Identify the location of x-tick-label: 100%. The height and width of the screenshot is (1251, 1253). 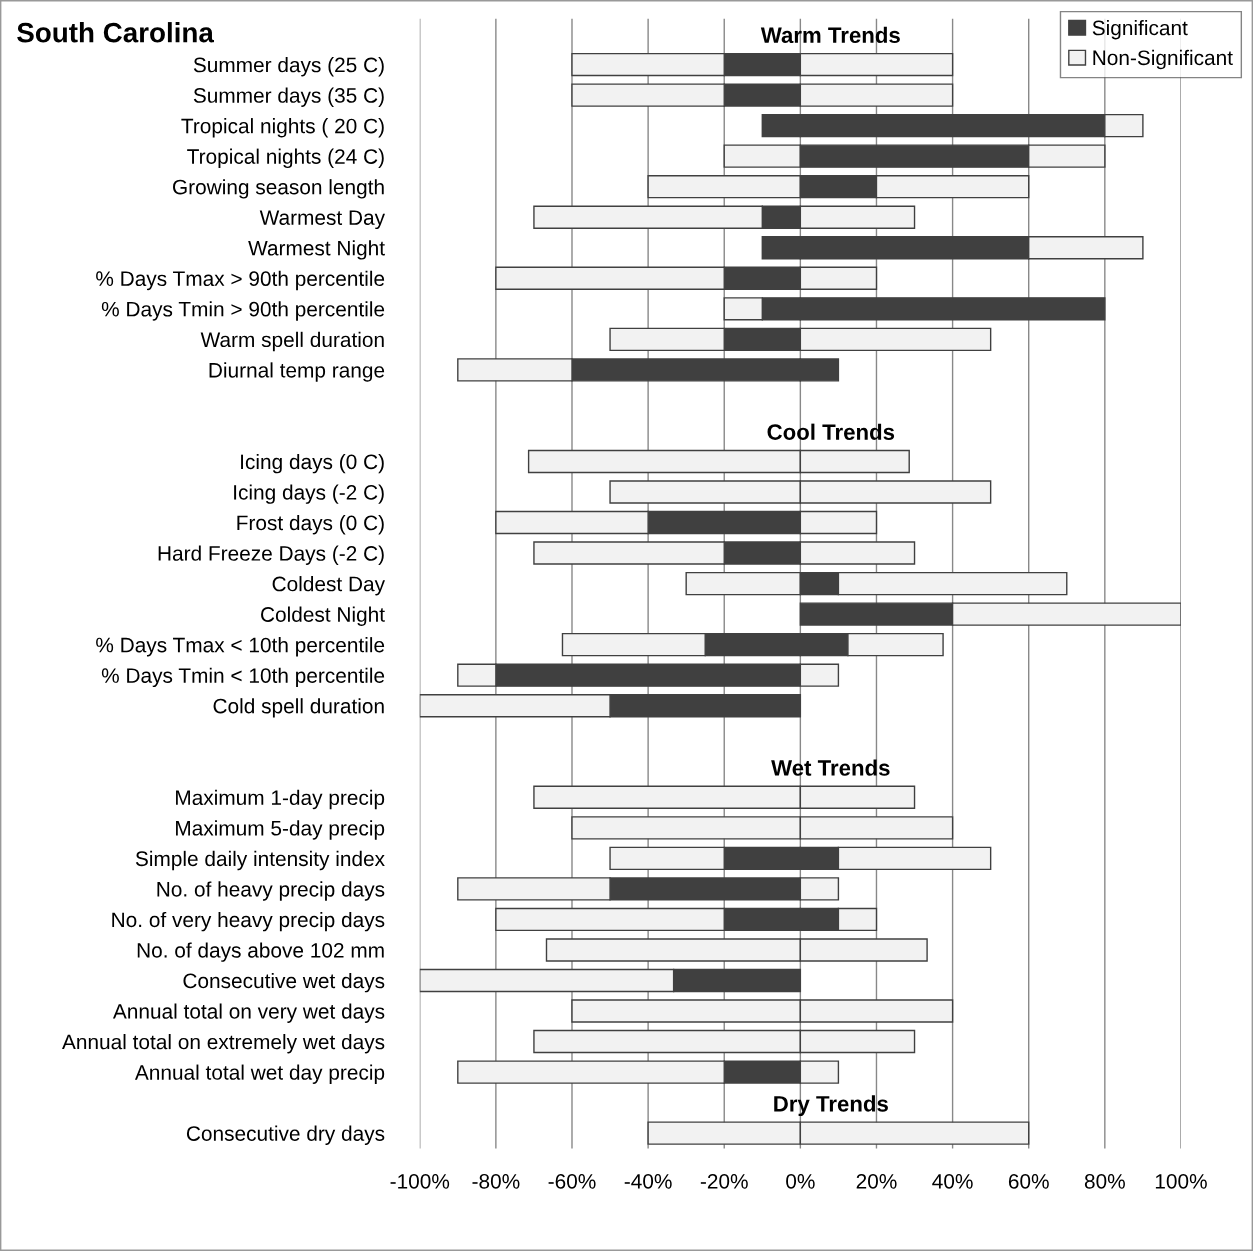
(1181, 1181).